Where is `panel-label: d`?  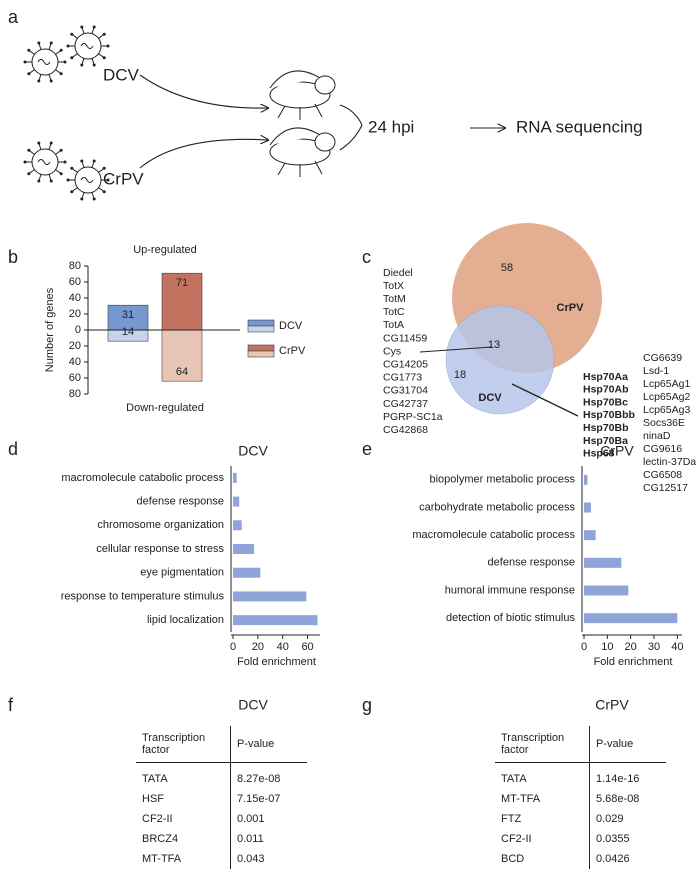 panel-label: d is located at coordinates (13, 449).